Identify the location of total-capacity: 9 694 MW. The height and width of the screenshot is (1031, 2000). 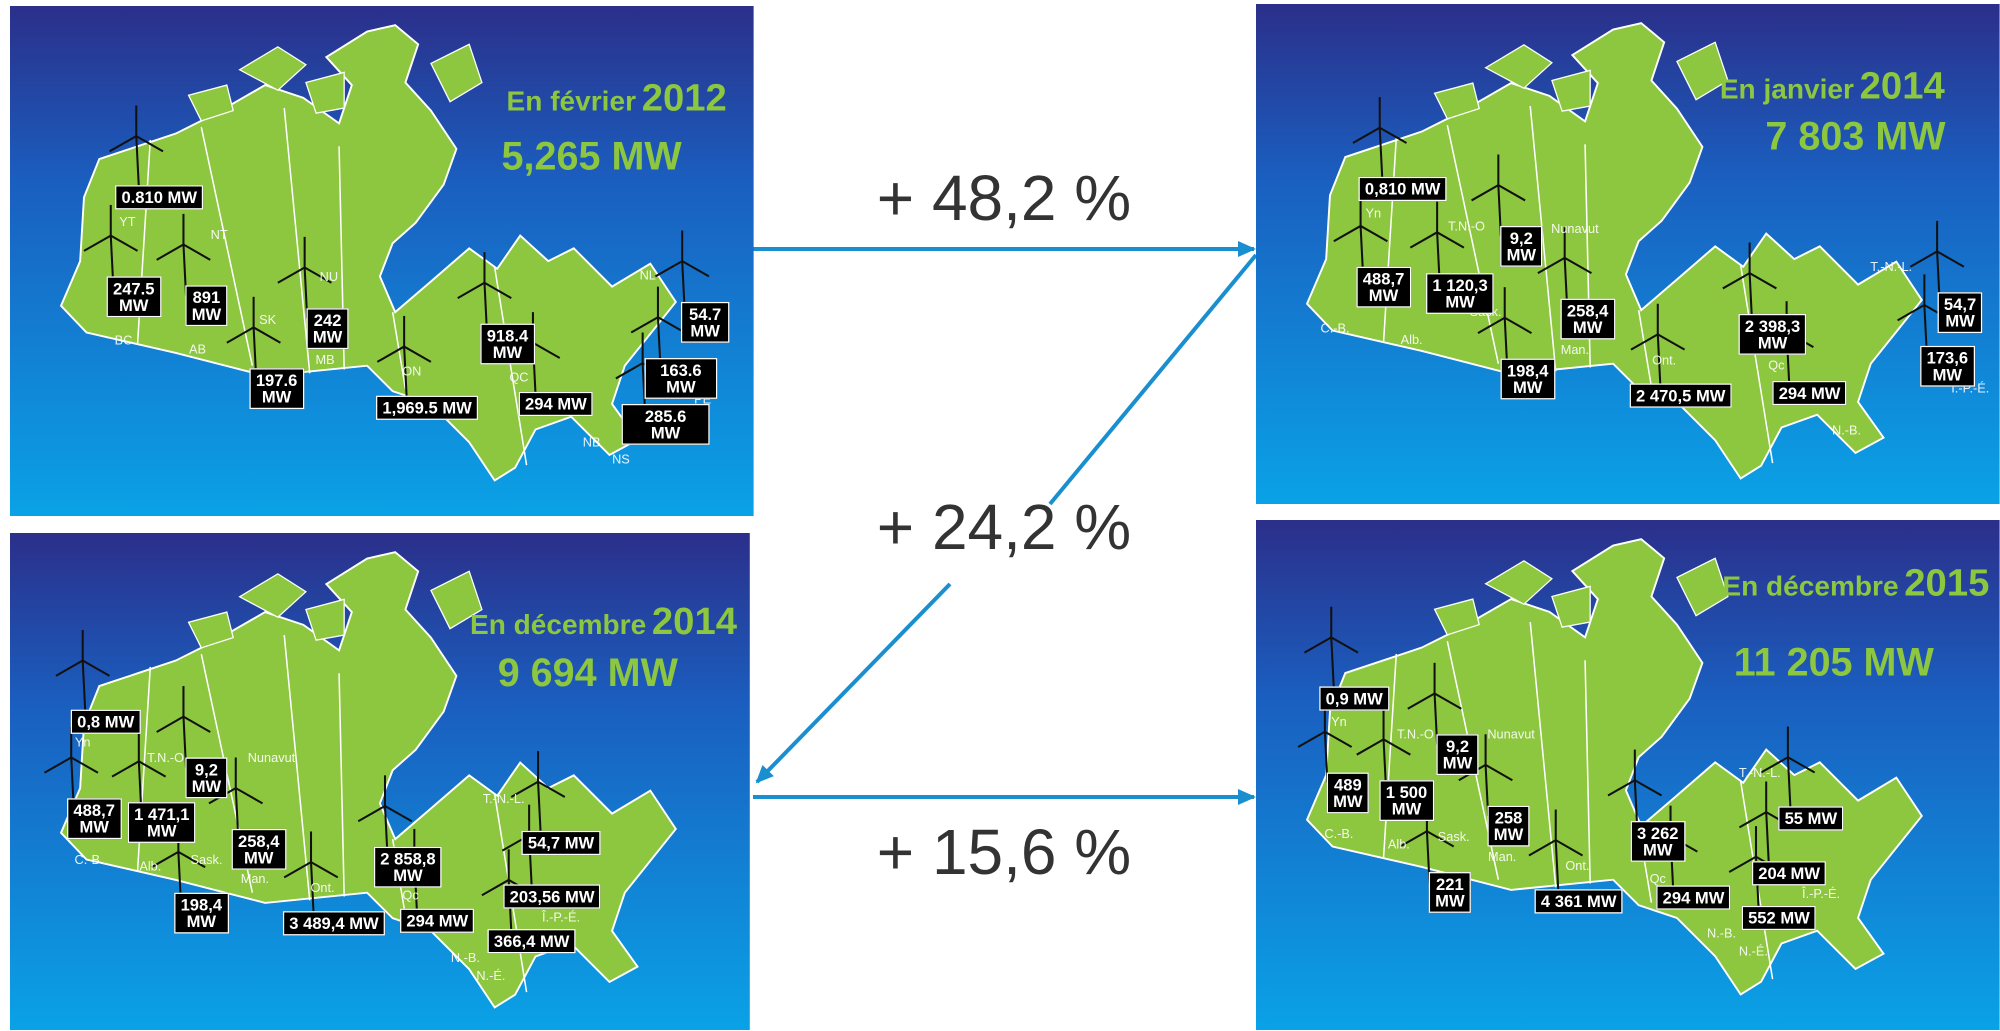
(587, 672).